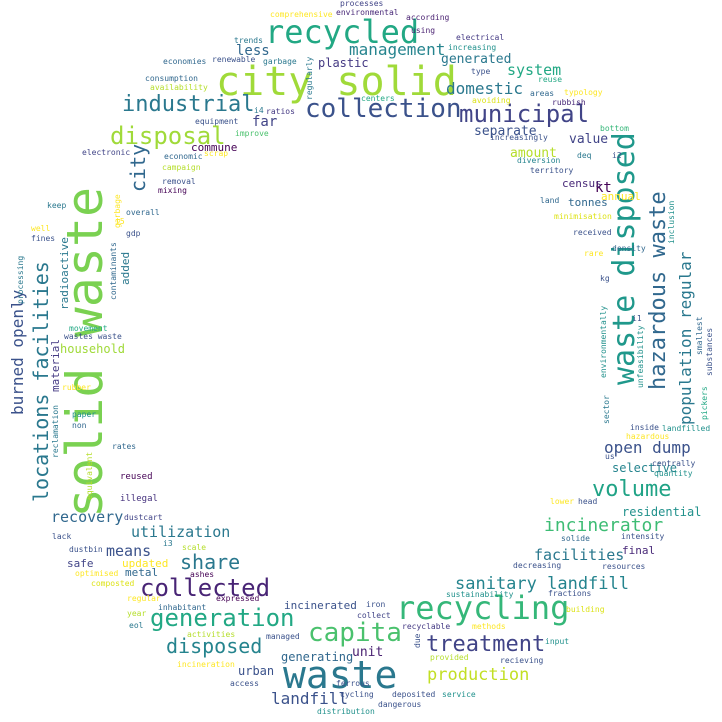  I want to click on word-locations-facilities: locations facilities, so click(41, 381).